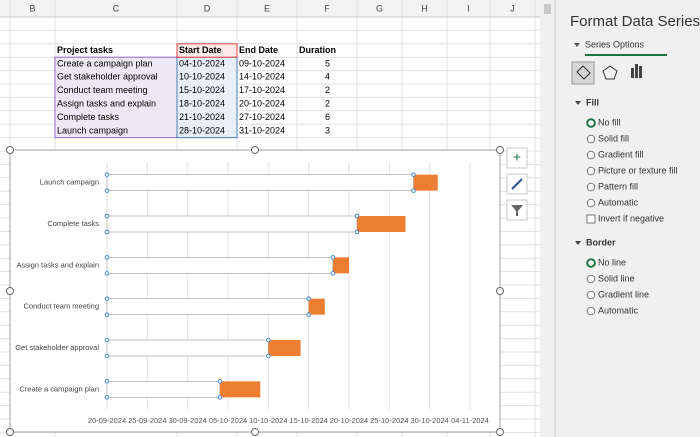  I want to click on table-cell: Create a campaign plan, so click(105, 63).